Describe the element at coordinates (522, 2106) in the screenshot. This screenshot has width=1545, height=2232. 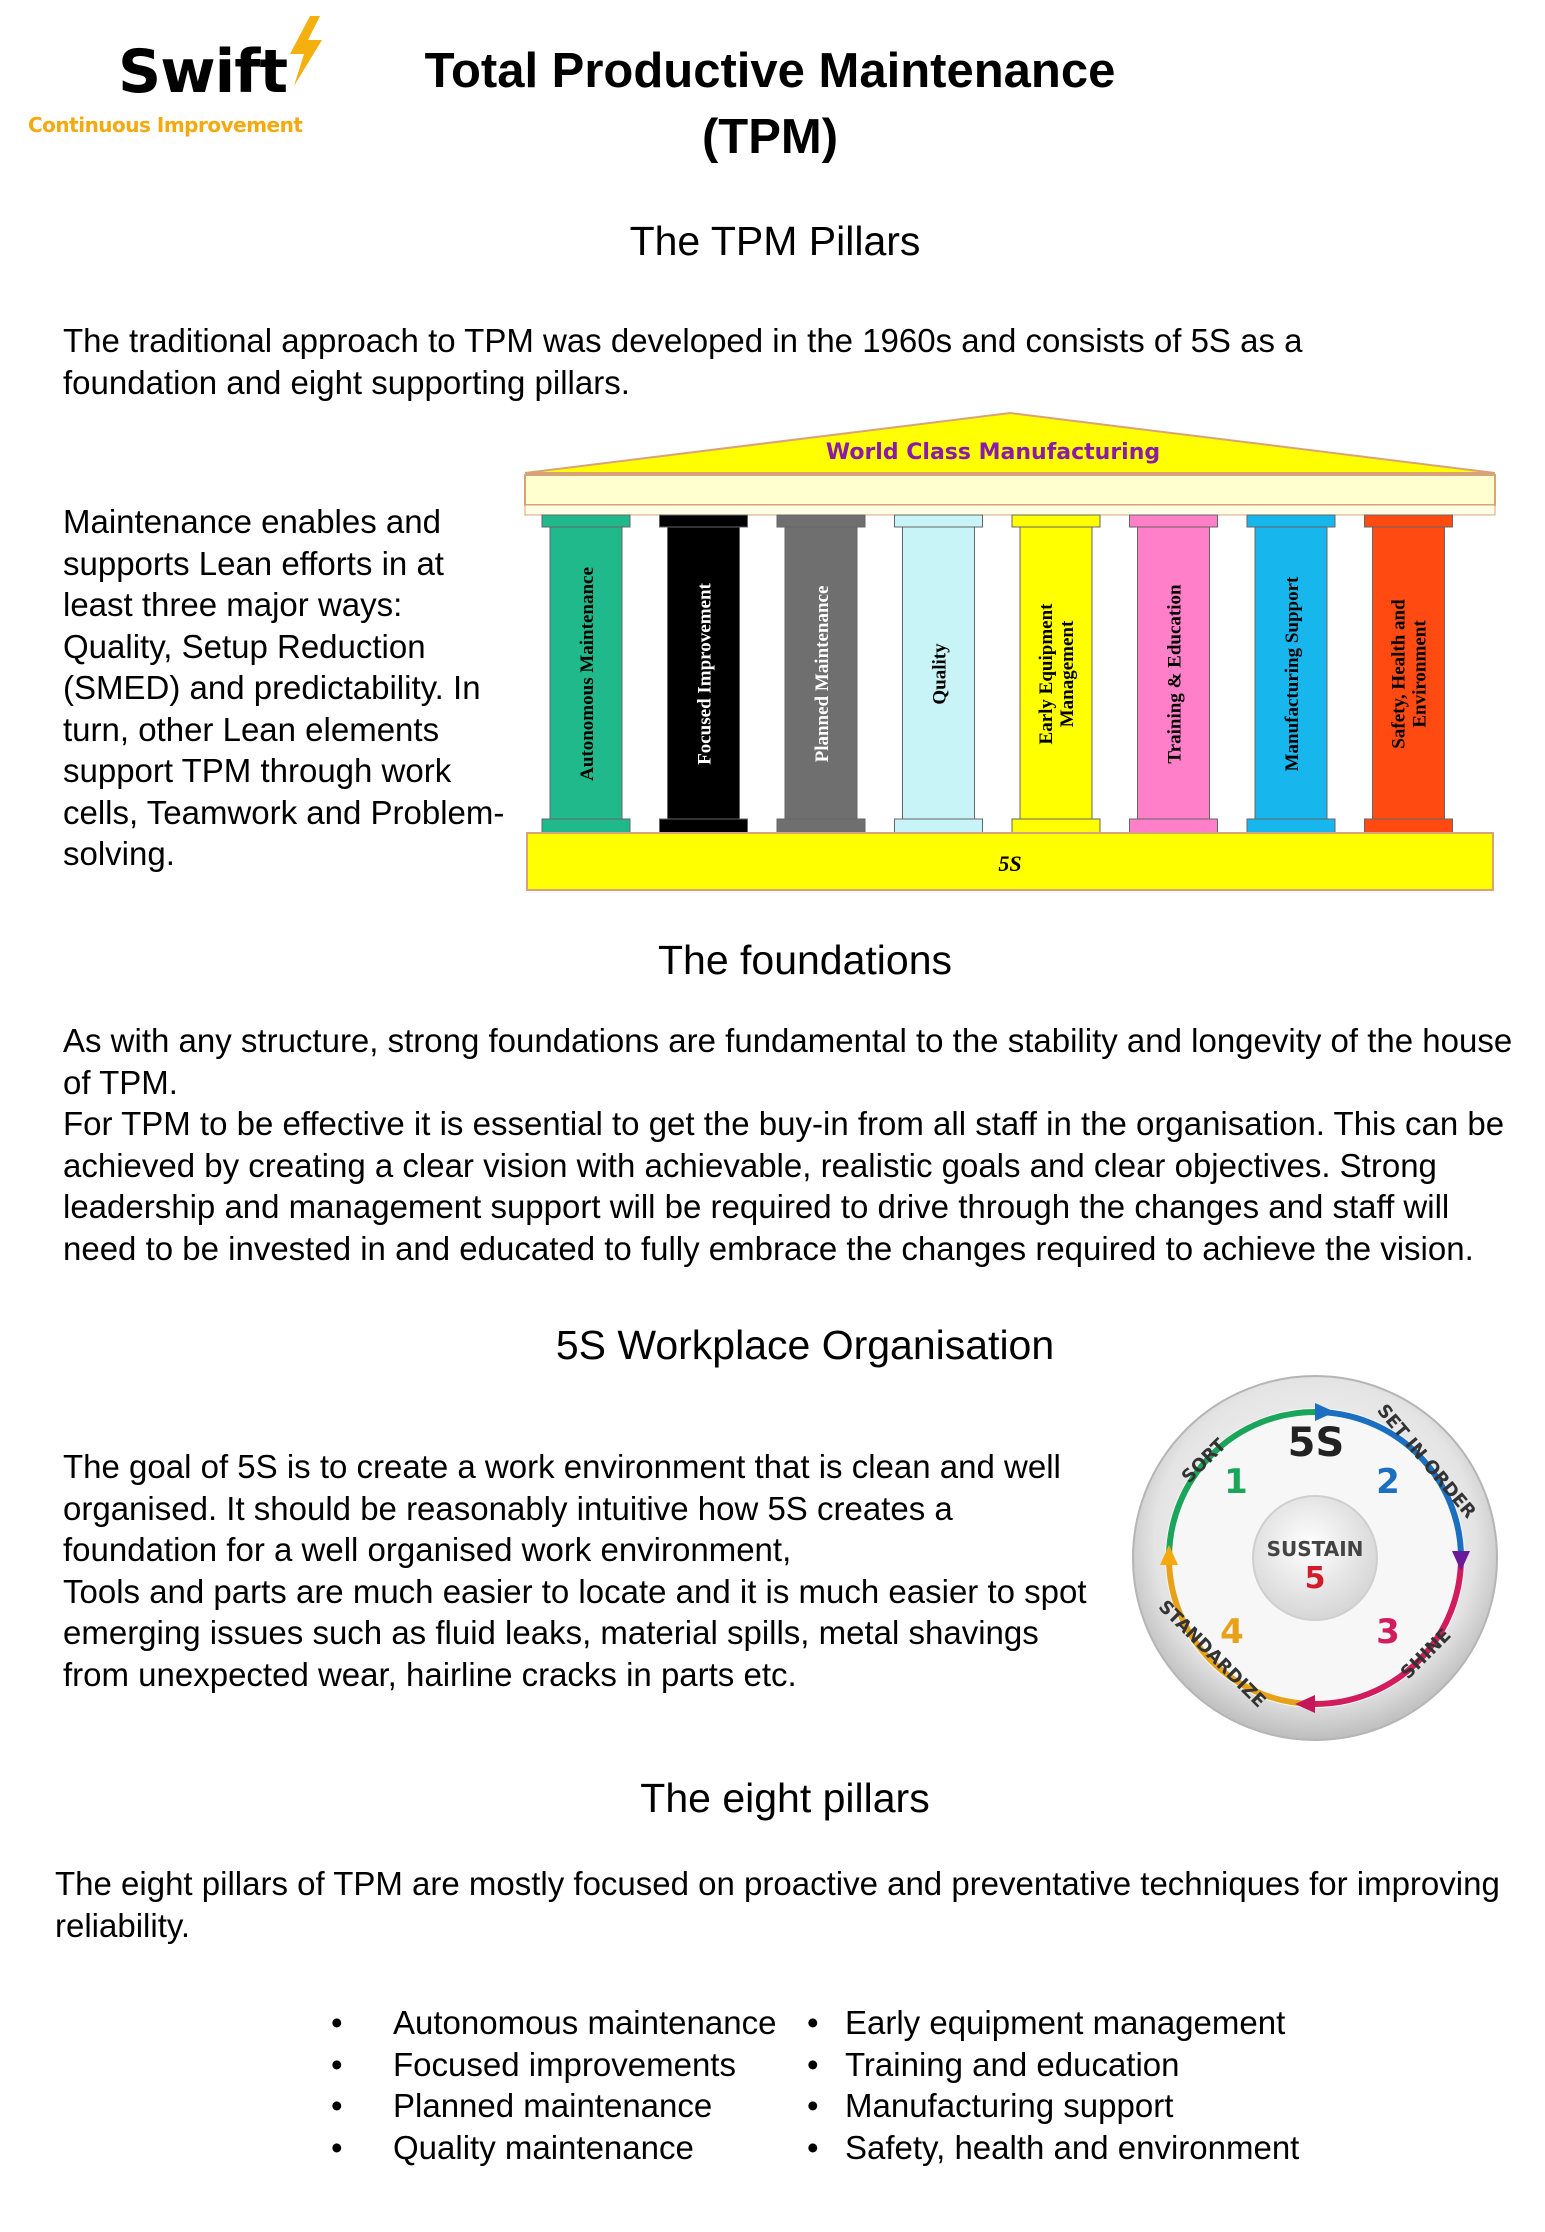
I see `list-item: • Planned maintenance` at that location.